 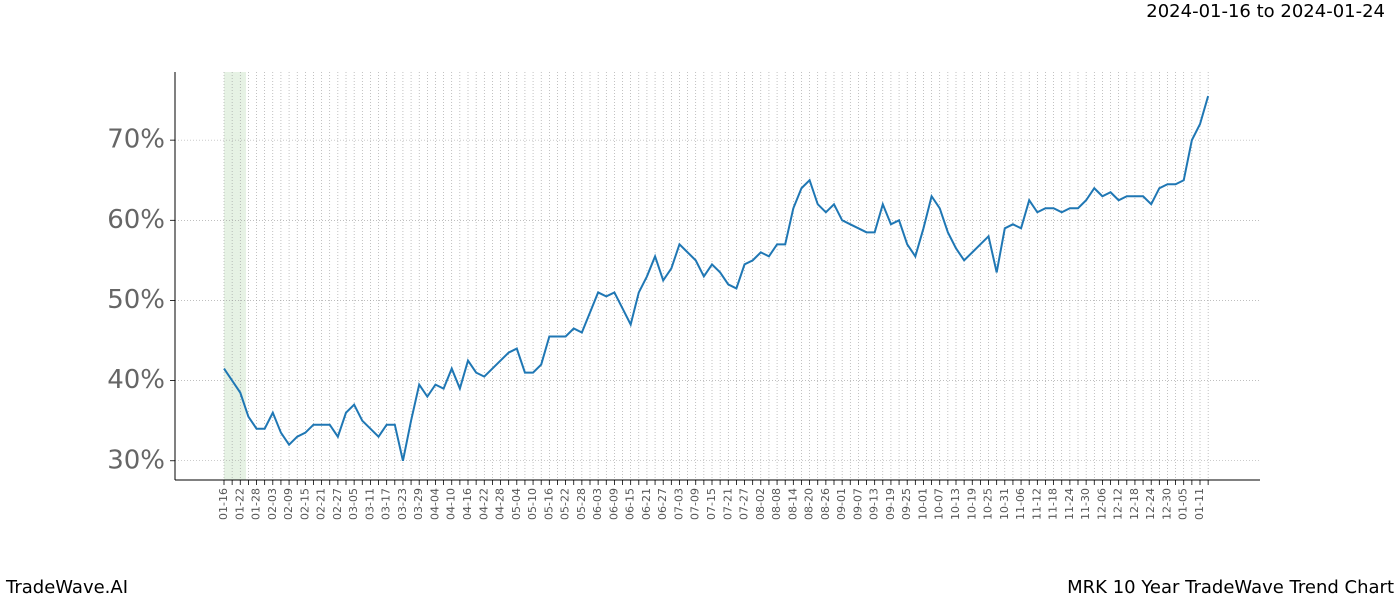 What do you see at coordinates (922, 504) in the screenshot?
I see `x-tick-label: 10-01` at bounding box center [922, 504].